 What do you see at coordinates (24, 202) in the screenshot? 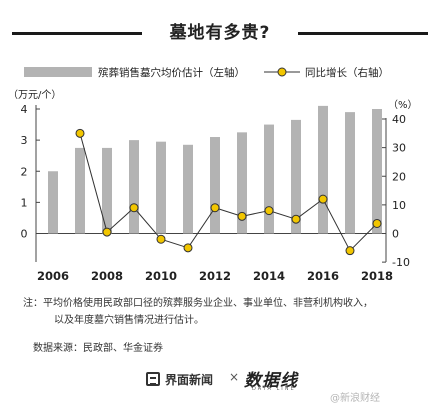
I see `left-tick-label: 1` at bounding box center [24, 202].